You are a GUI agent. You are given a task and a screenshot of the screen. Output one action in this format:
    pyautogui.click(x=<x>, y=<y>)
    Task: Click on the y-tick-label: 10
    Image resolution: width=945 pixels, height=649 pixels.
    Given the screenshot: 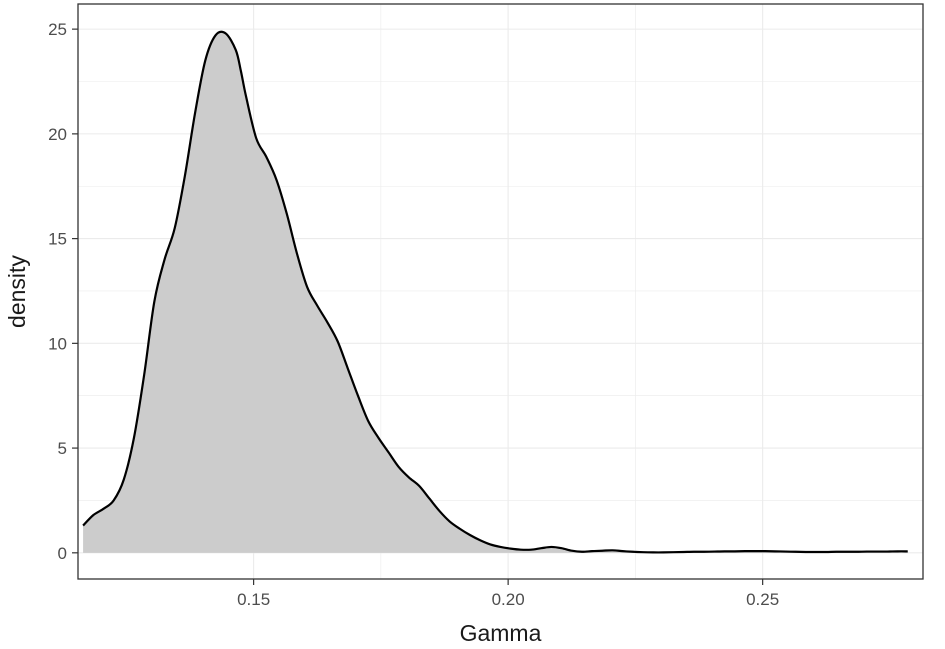 What is the action you would take?
    pyautogui.click(x=57, y=343)
    